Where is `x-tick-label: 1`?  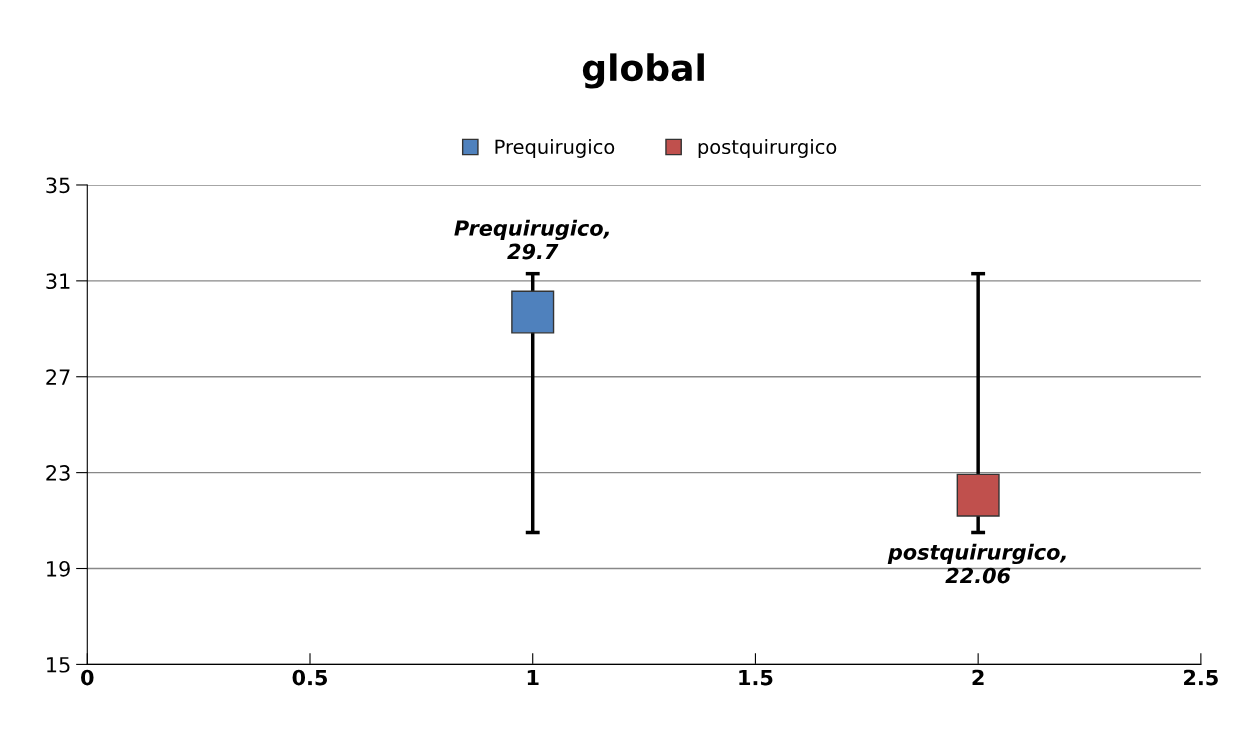 x-tick-label: 1 is located at coordinates (533, 677).